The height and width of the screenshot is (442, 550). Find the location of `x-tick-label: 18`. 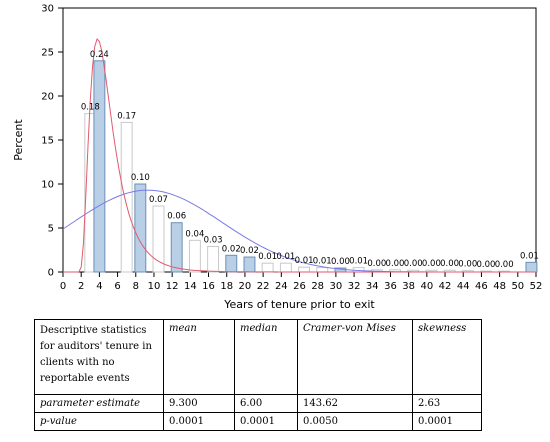

x-tick-label: 18 is located at coordinates (226, 286).